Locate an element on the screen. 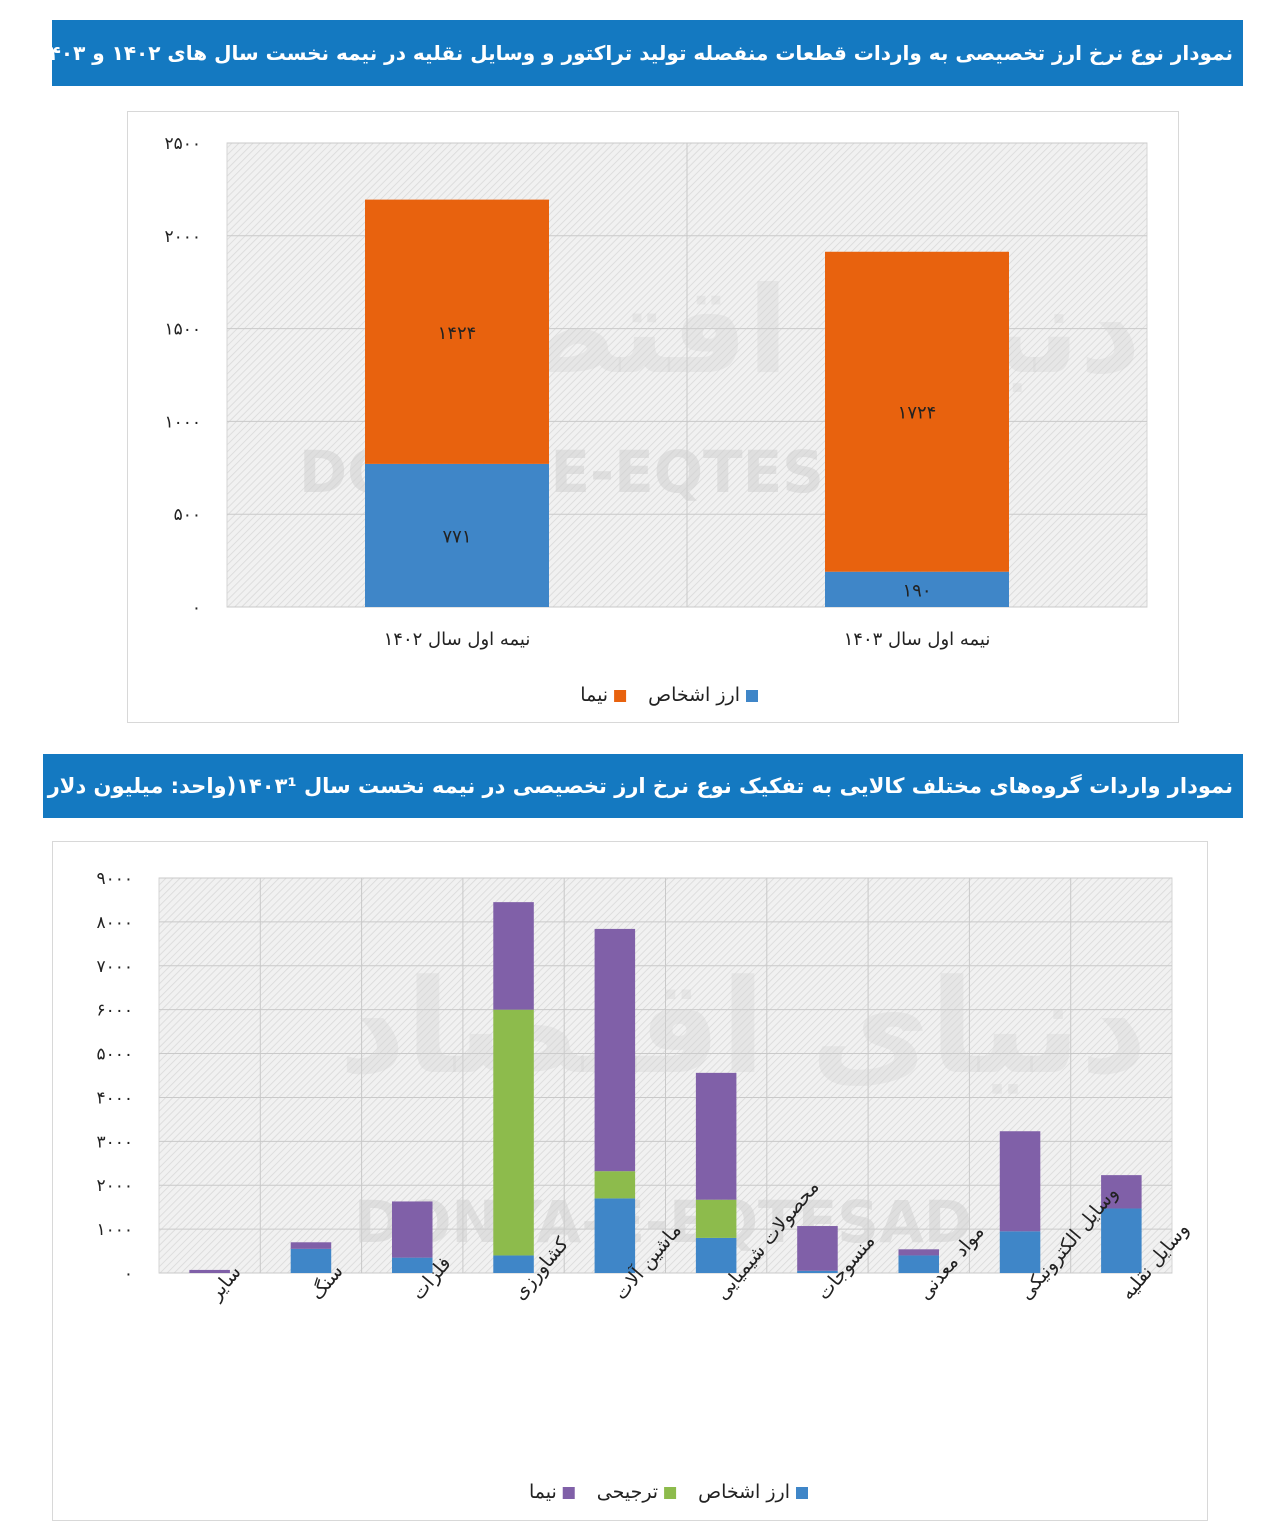 The width and height of the screenshot is (1287, 1531). legend-label: ترجیحی is located at coordinates (627, 1492).